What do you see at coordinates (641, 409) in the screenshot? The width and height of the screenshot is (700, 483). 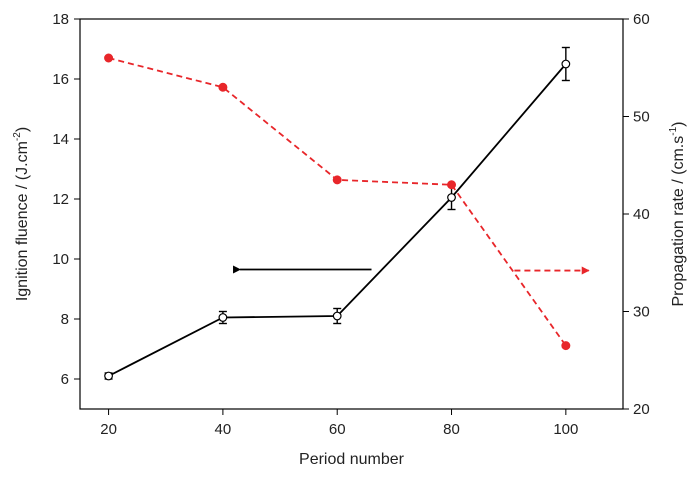 I see `right-y-tick-label: 20` at bounding box center [641, 409].